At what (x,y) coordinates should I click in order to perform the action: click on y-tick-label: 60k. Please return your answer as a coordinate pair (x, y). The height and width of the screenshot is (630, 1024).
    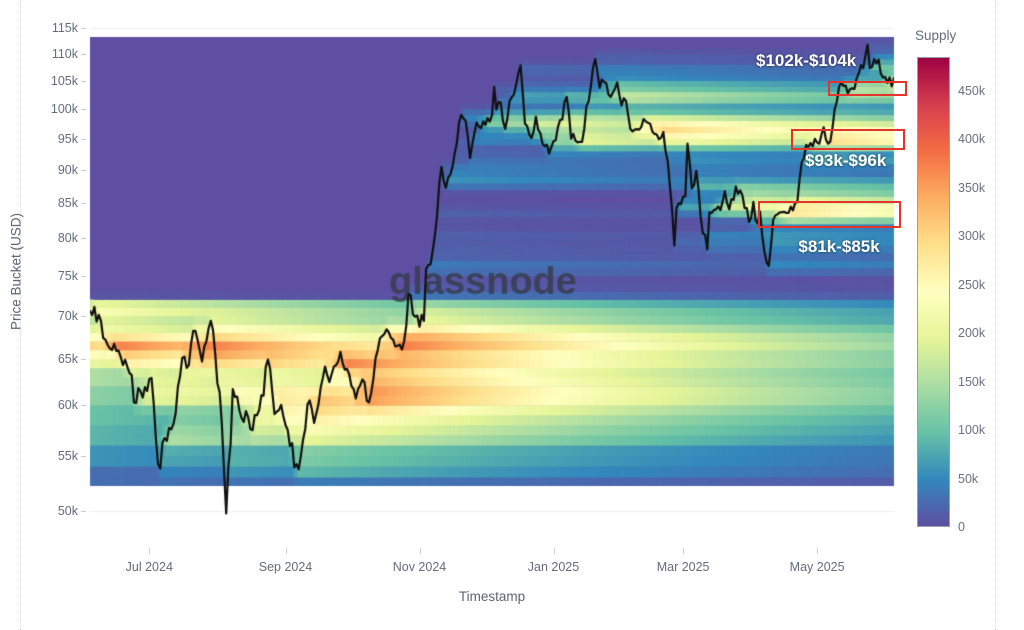
    Looking at the image, I should click on (67, 405).